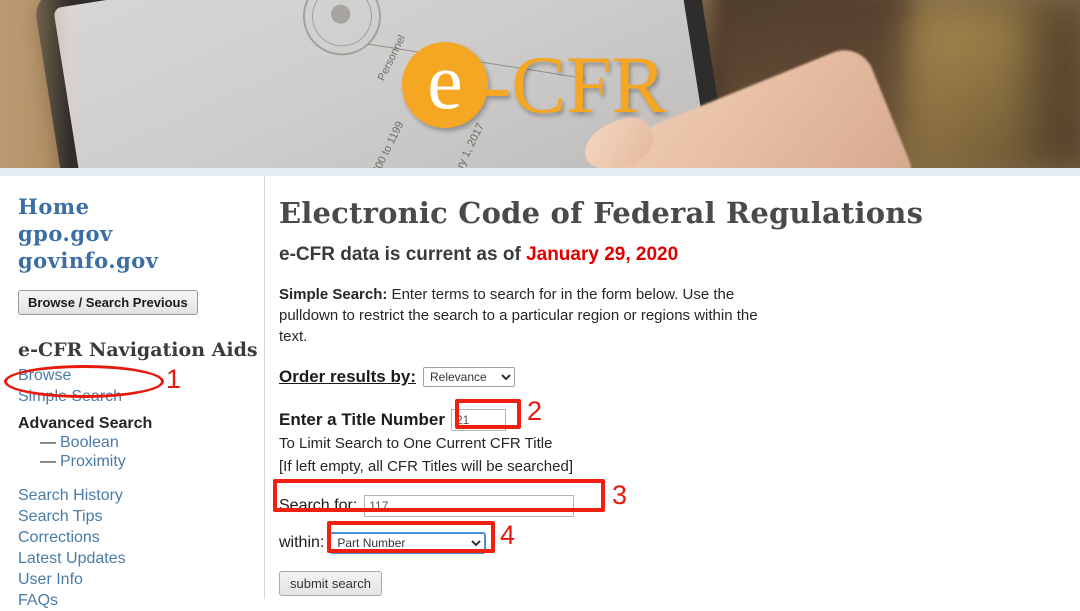  What do you see at coordinates (60, 516) in the screenshot?
I see `sidebar-item-search-tips: Search Tips` at bounding box center [60, 516].